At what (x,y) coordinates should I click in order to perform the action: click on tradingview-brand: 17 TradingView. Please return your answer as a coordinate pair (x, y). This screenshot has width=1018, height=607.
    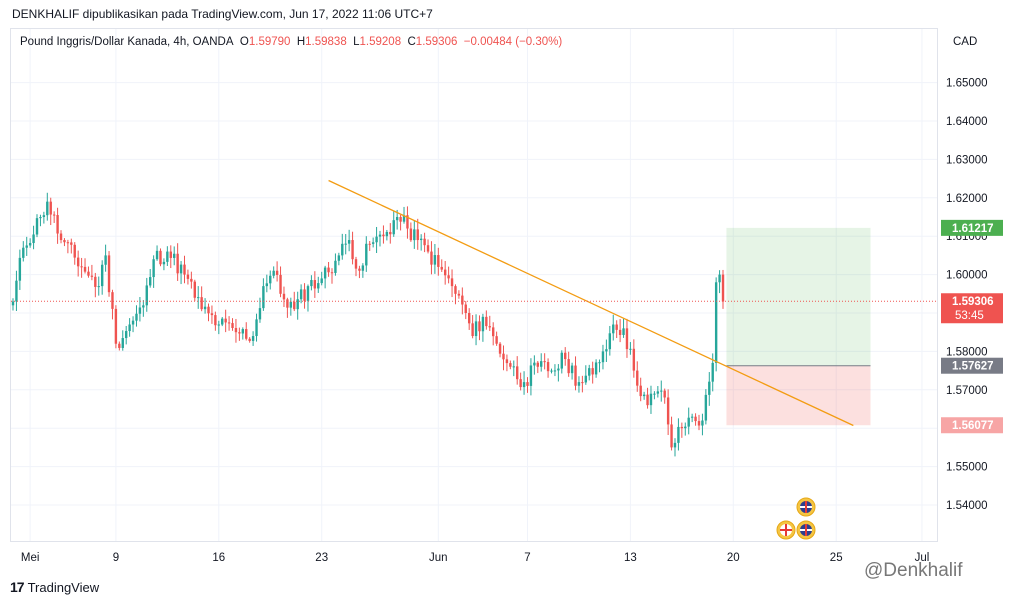
    Looking at the image, I should click on (54, 587).